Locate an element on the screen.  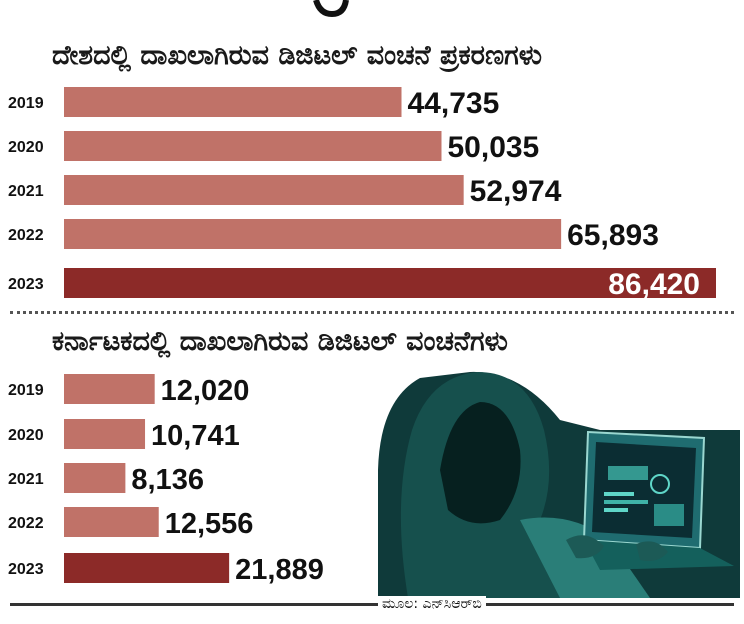
karnataka-chart-title: ಕರ್ನಾಟಕದಲ್ಲಿ ದಾಖಲಾಗಿರುವ ಡಿಜಿಟಲ್ ವಂಚನೆಗಳು is located at coordinates (280, 341).